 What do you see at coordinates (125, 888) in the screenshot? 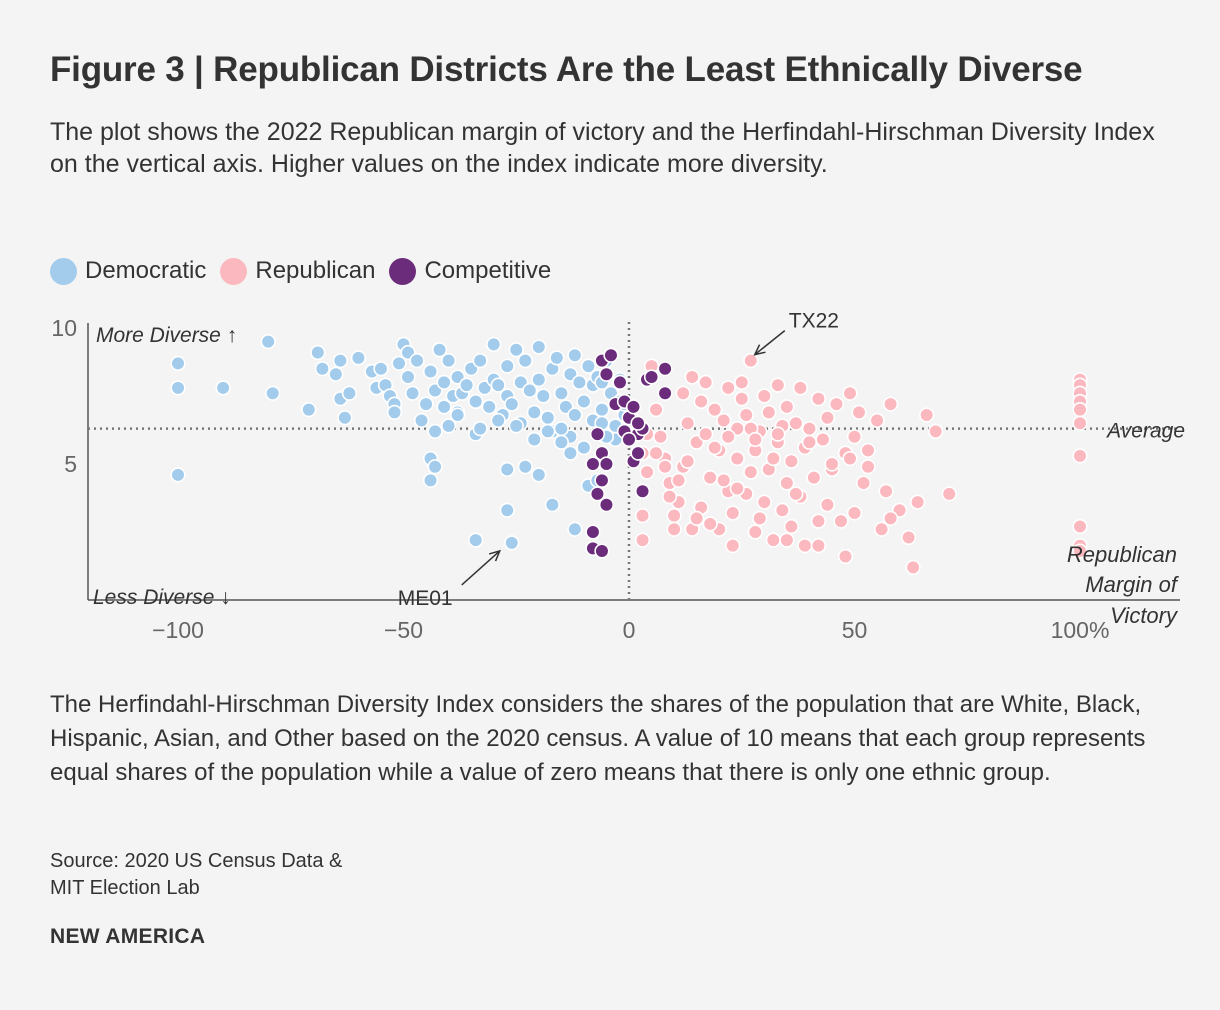
I see `source-line-2: MIT Election Lab` at bounding box center [125, 888].